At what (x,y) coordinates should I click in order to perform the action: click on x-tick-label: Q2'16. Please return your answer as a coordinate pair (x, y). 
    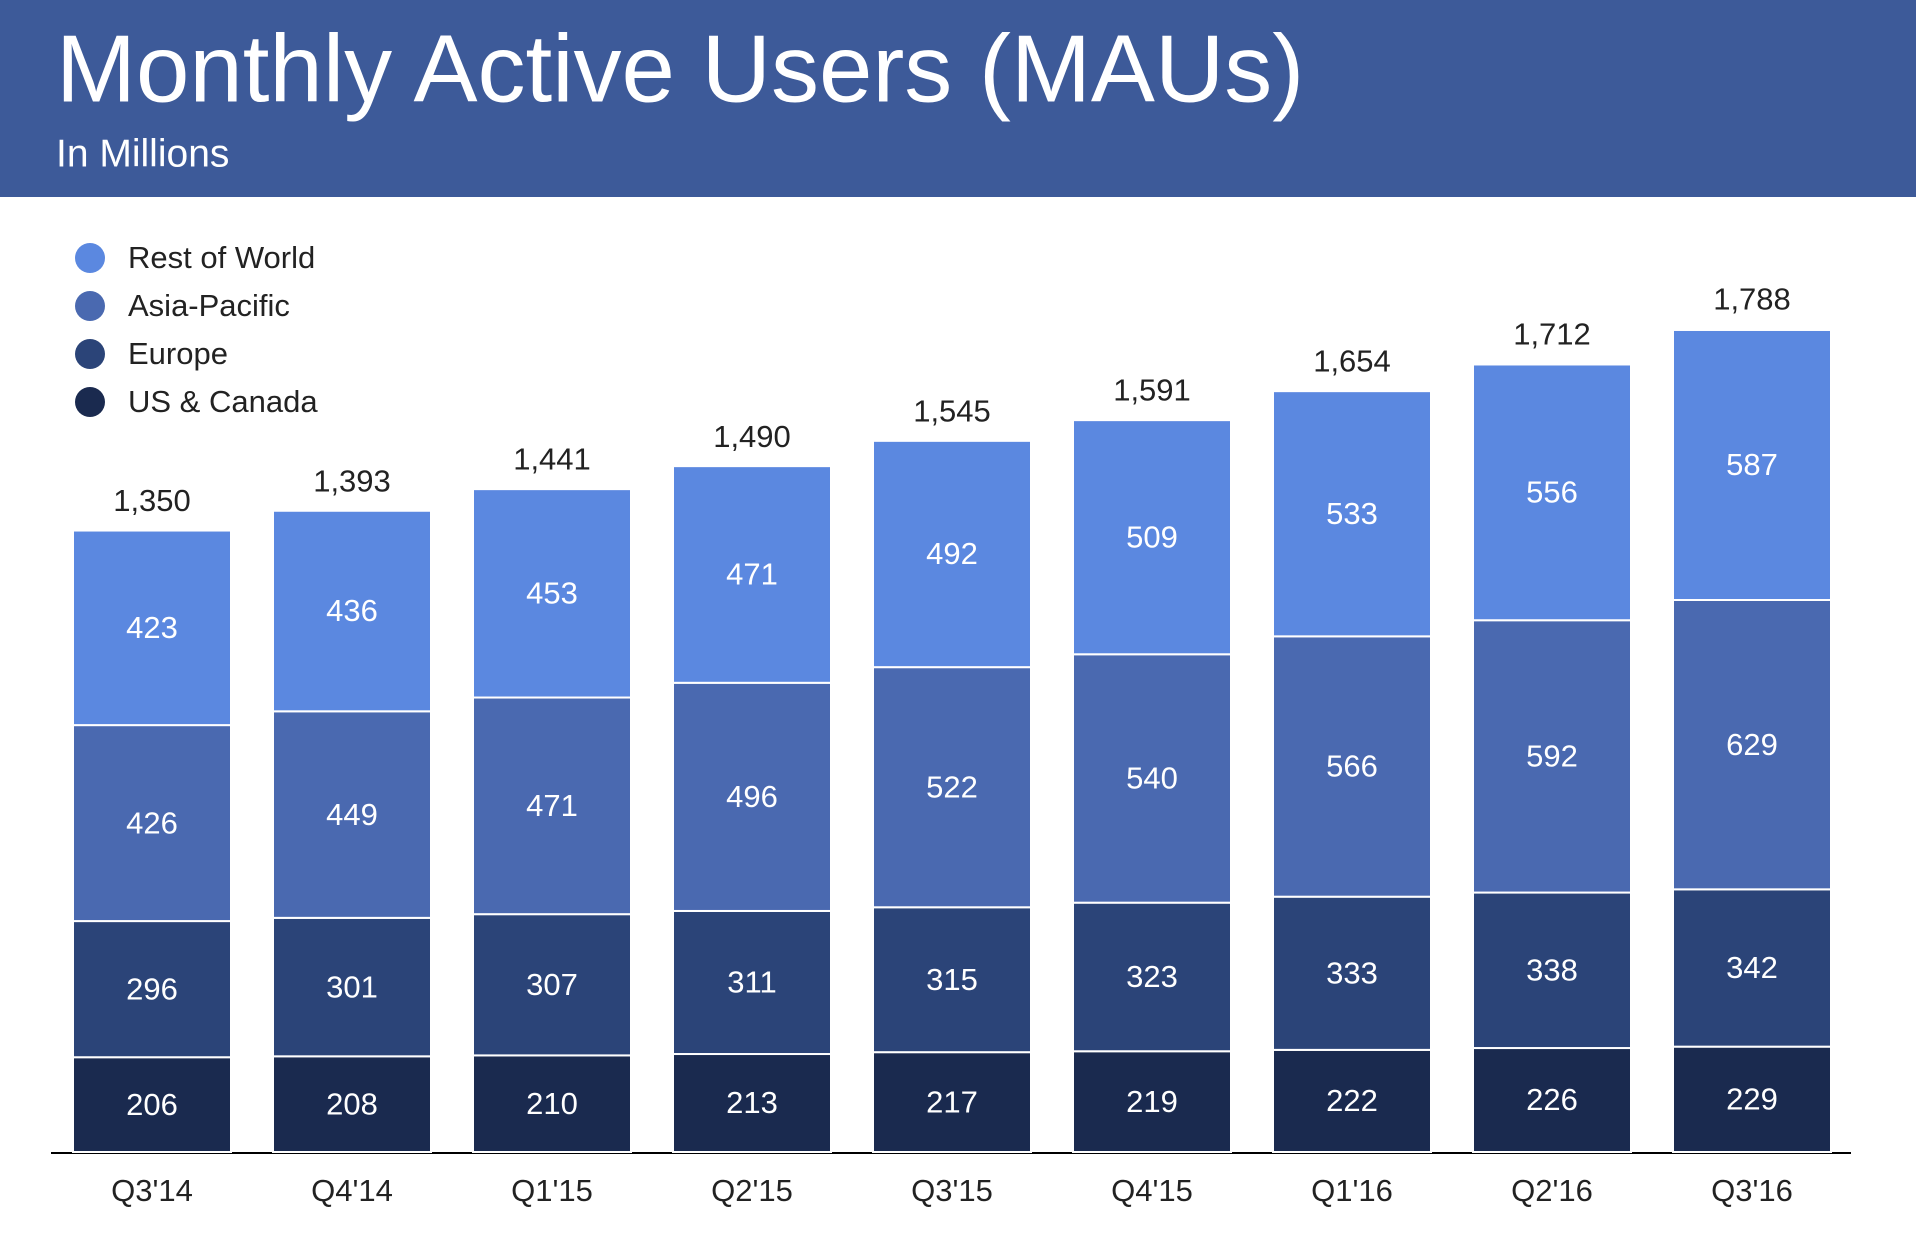
    Looking at the image, I should click on (1552, 1190).